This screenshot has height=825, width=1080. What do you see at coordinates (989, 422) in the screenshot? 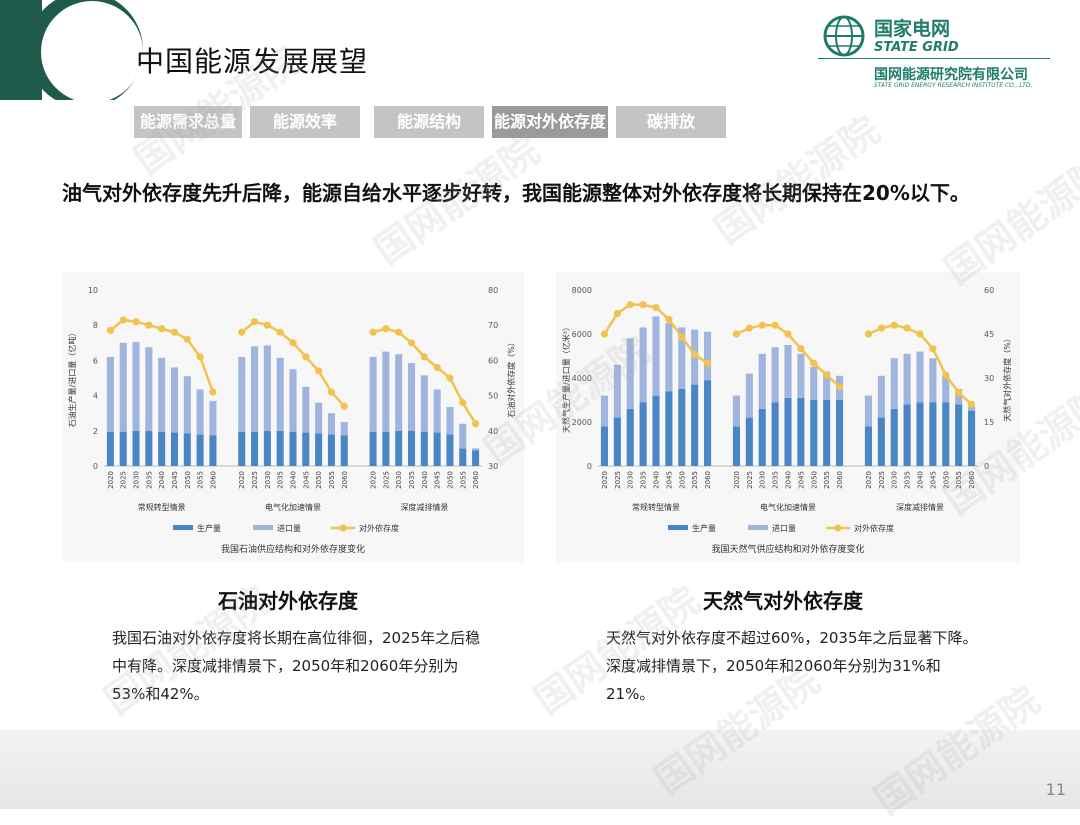
I see `y2-tick-label: 15` at bounding box center [989, 422].